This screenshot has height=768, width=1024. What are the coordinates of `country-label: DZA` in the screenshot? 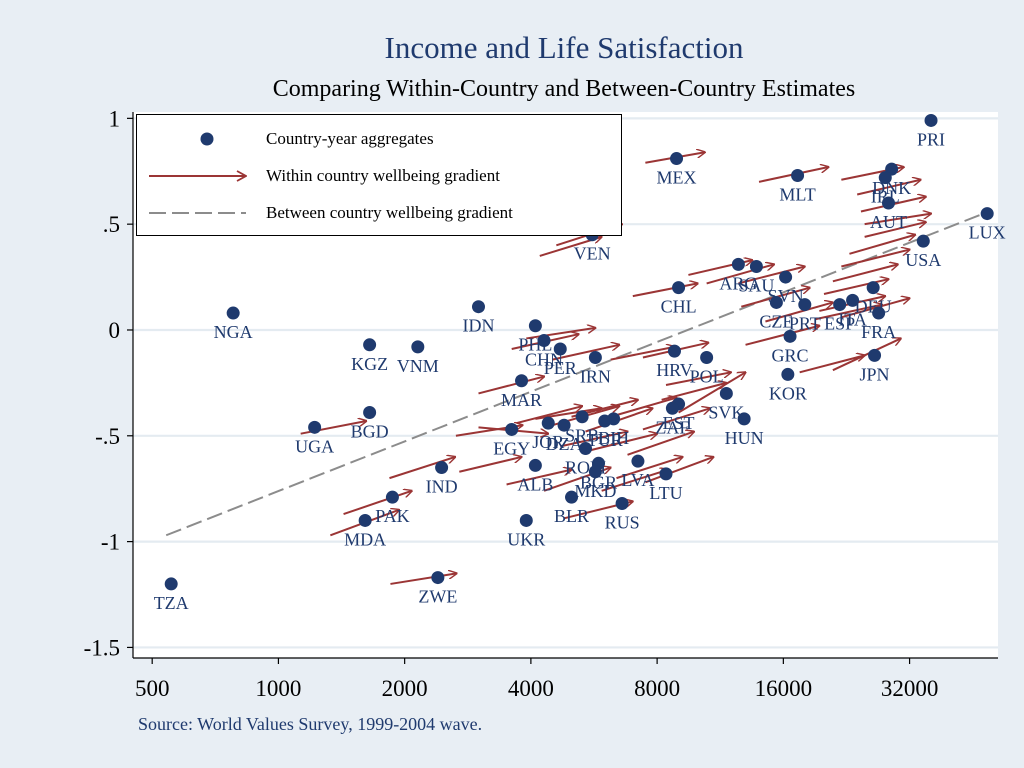 It's located at (564, 444).